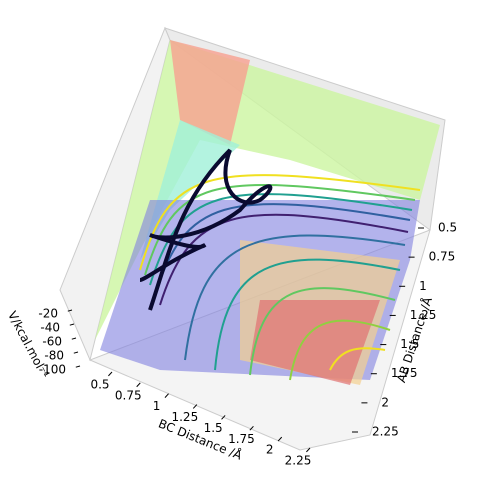  What do you see at coordinates (442, 257) in the screenshot?
I see `y-tick-label: 0.75` at bounding box center [442, 257].